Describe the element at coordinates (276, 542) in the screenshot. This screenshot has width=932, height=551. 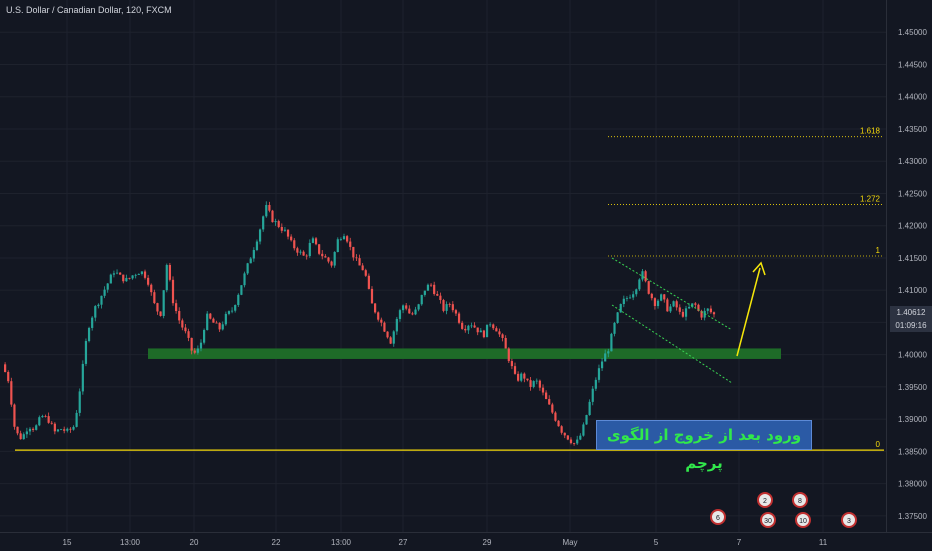
I see `time-tick-label: 22` at that location.